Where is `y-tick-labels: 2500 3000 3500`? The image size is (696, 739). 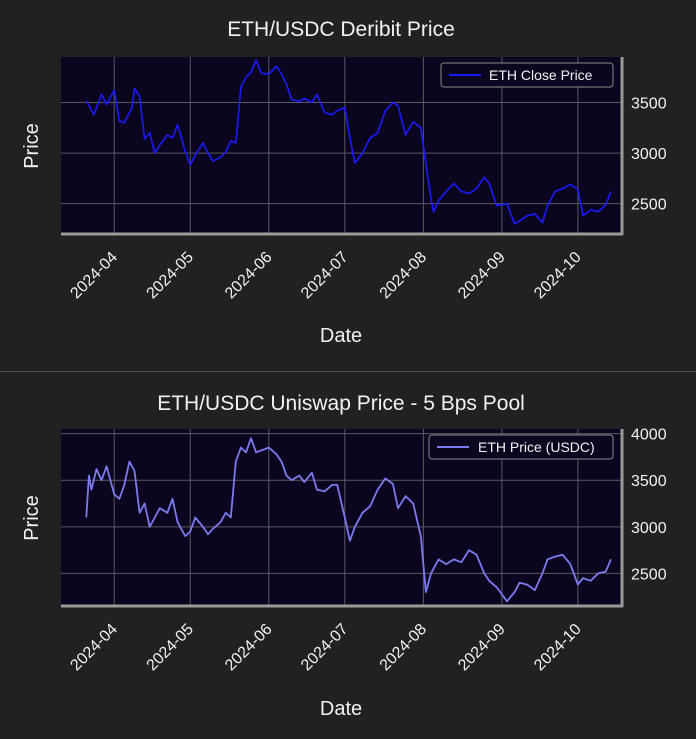 y-tick-labels: 2500 3000 3500 is located at coordinates (649, 155).